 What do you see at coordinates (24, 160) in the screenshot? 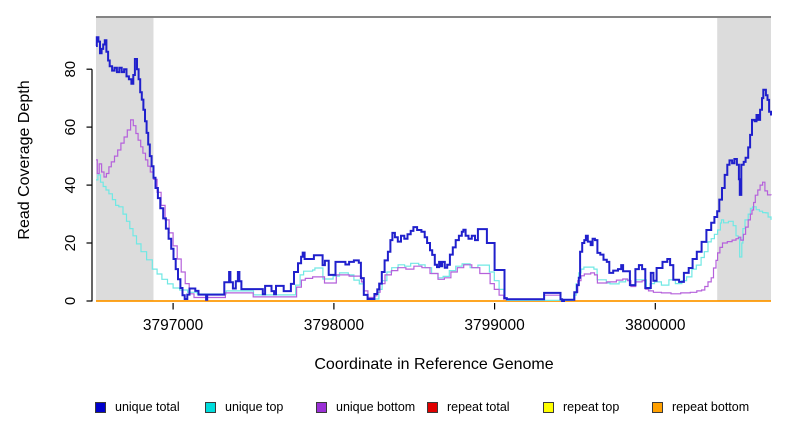
I see `y-axis-title: Read Coverage Depth` at bounding box center [24, 160].